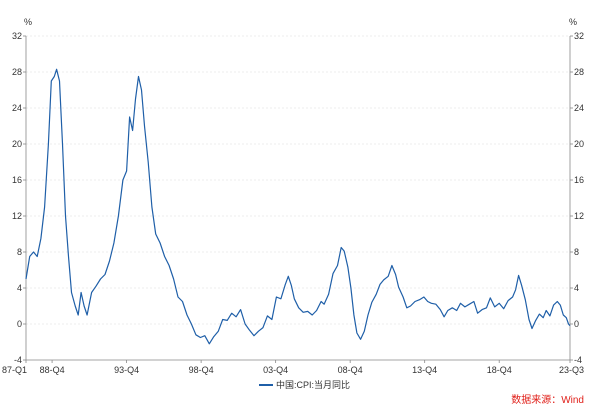  Describe the element at coordinates (17, 144) in the screenshot. I see `left-tick-label: 20` at that location.